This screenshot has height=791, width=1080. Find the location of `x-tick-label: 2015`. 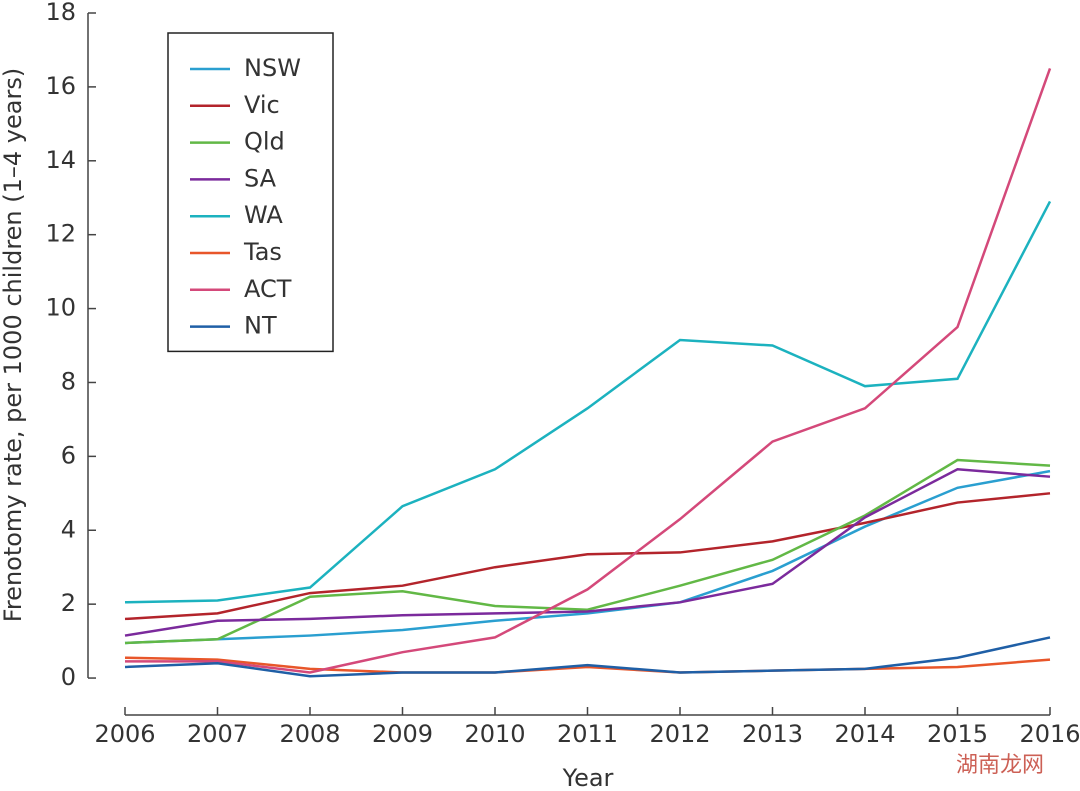

x-tick-label: 2015 is located at coordinates (957, 734).